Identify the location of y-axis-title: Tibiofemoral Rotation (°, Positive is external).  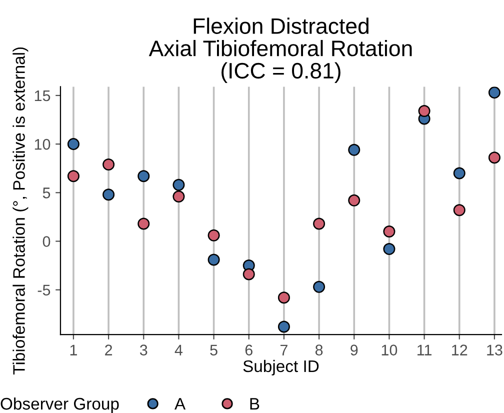
(20, 210).